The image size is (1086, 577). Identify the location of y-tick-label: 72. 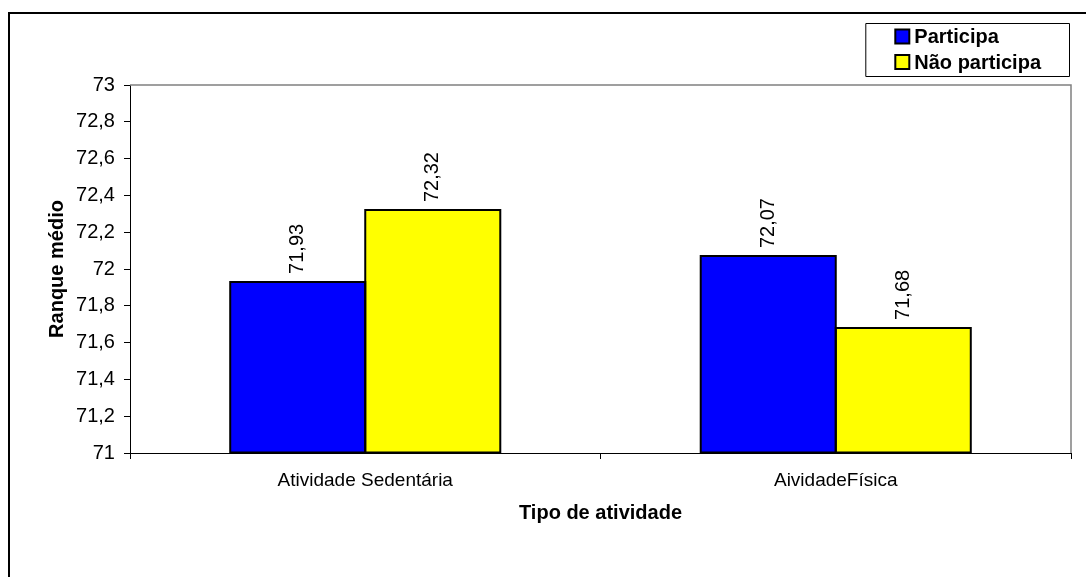
(103, 267).